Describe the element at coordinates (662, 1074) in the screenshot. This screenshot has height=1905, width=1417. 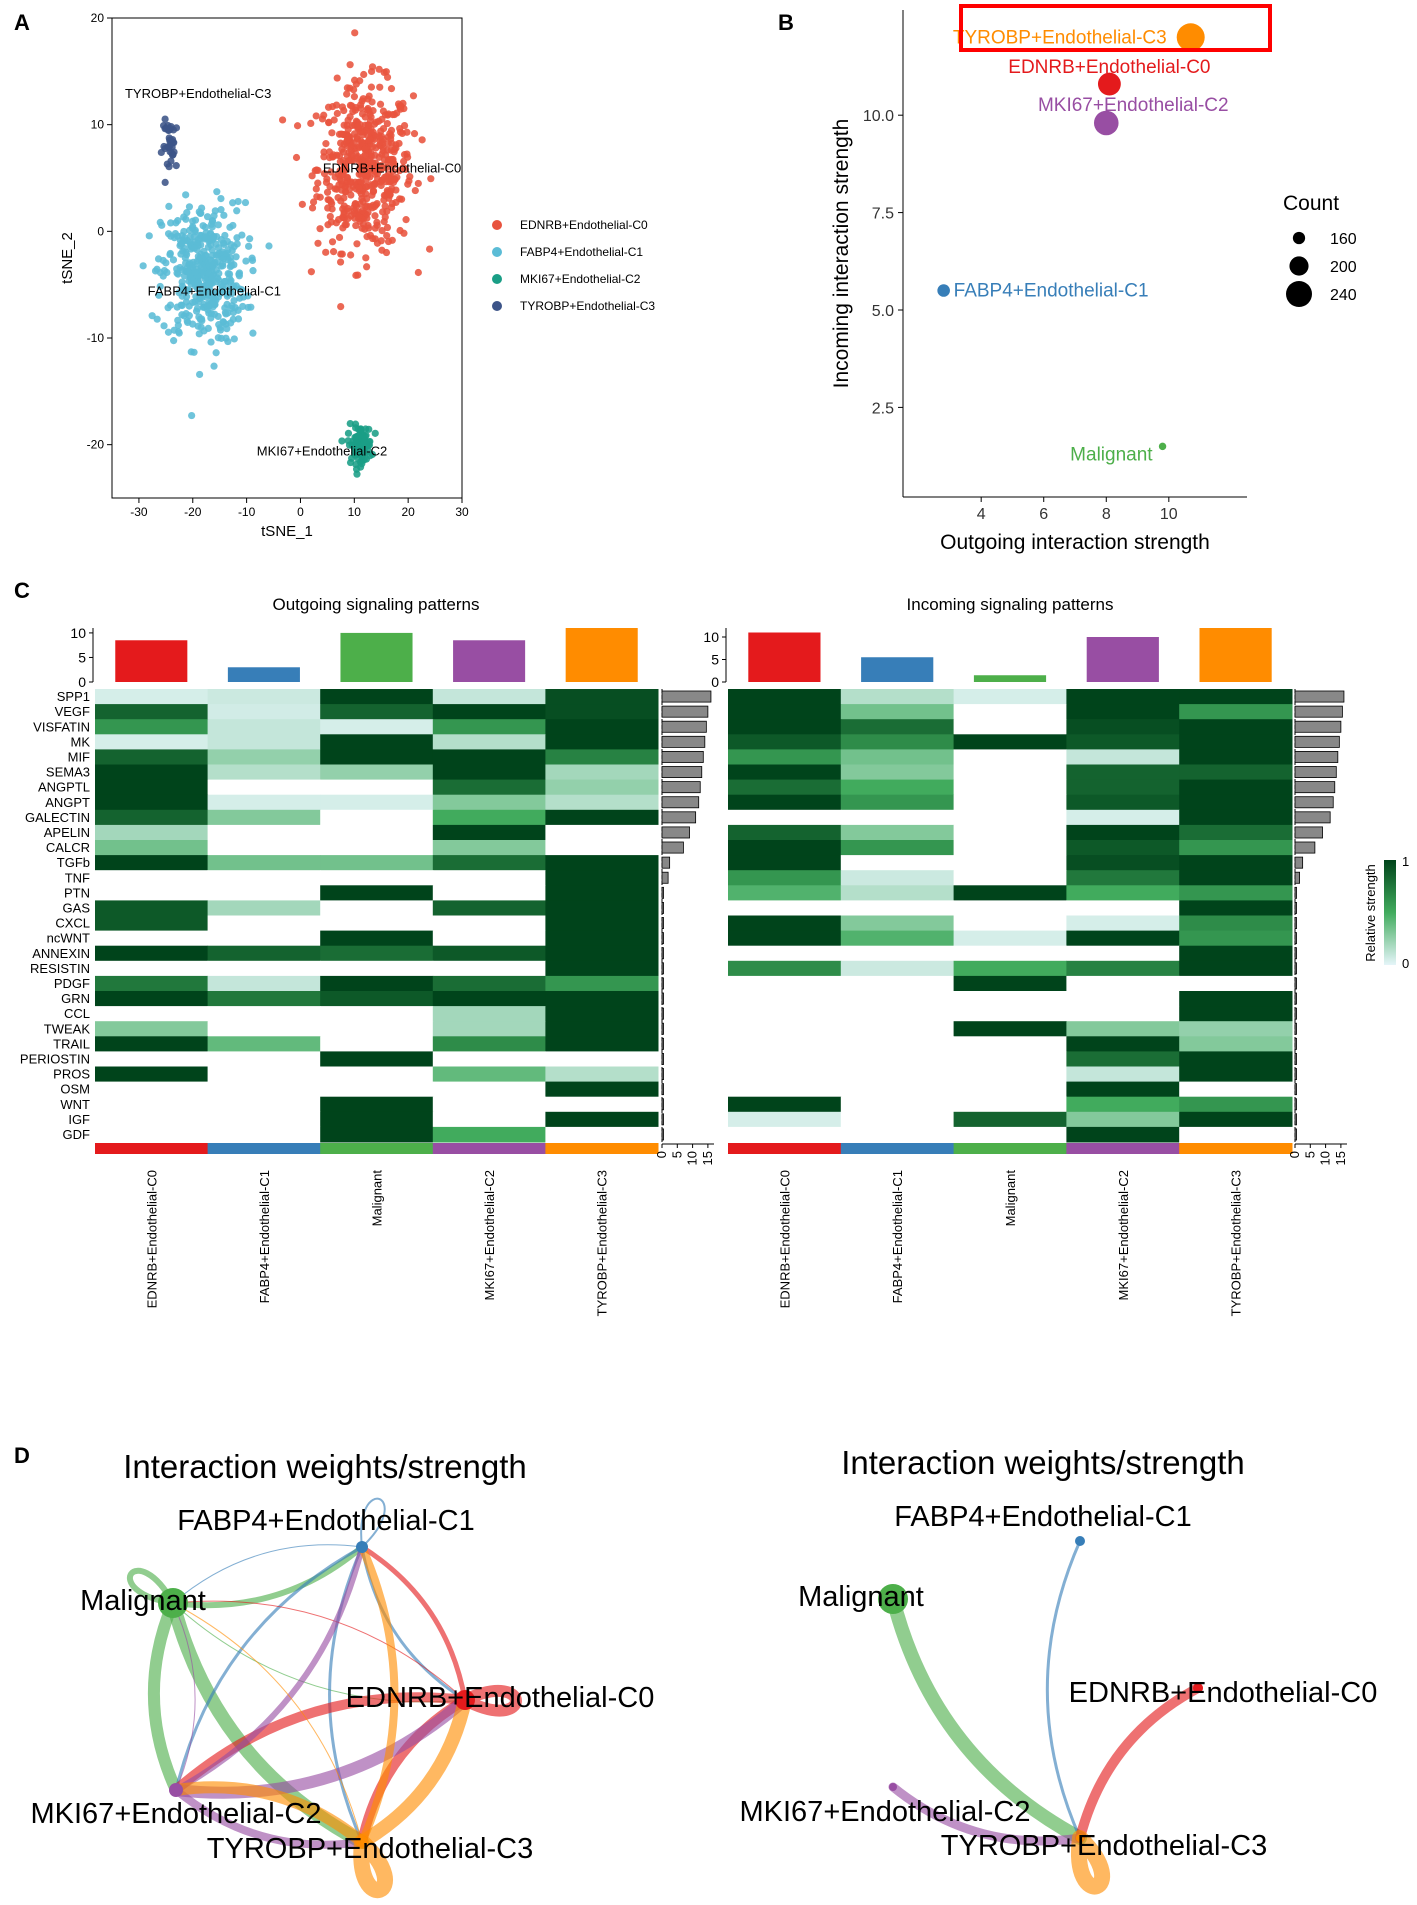
I see `row-total-bar-pros` at that location.